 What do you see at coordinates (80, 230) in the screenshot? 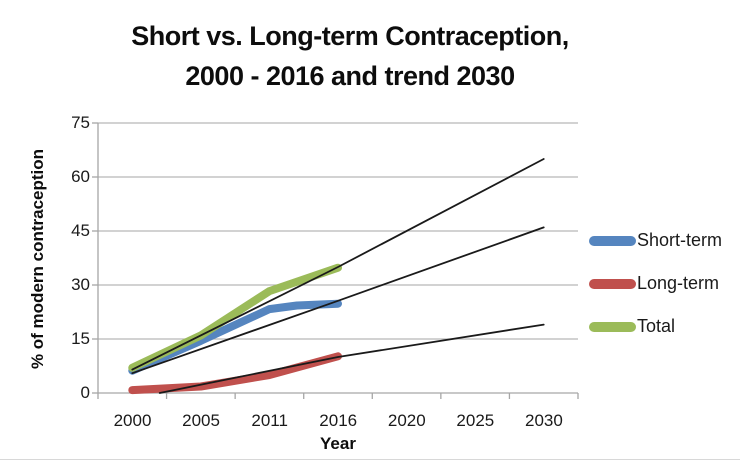
I see `y-tick-label-45: 45` at bounding box center [80, 230].